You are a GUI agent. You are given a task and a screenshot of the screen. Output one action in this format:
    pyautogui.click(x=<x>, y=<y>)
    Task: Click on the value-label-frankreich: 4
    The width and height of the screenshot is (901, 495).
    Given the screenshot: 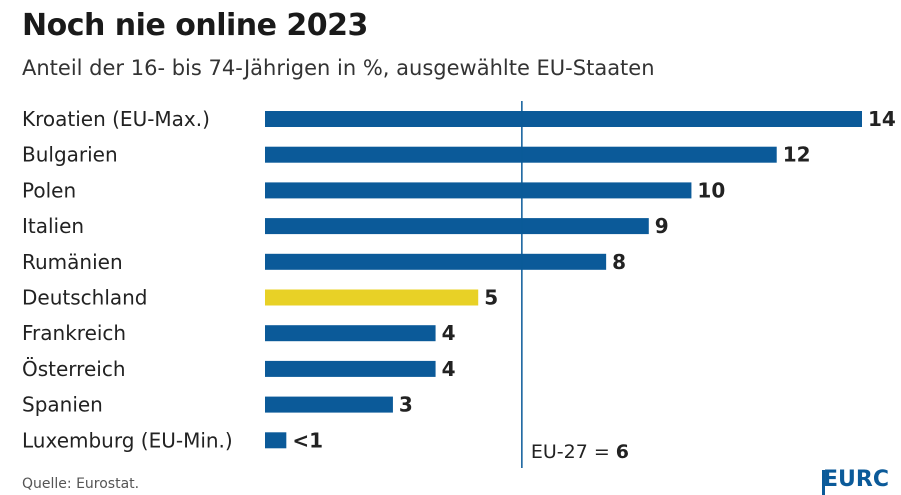 What is the action you would take?
    pyautogui.click(x=449, y=333)
    